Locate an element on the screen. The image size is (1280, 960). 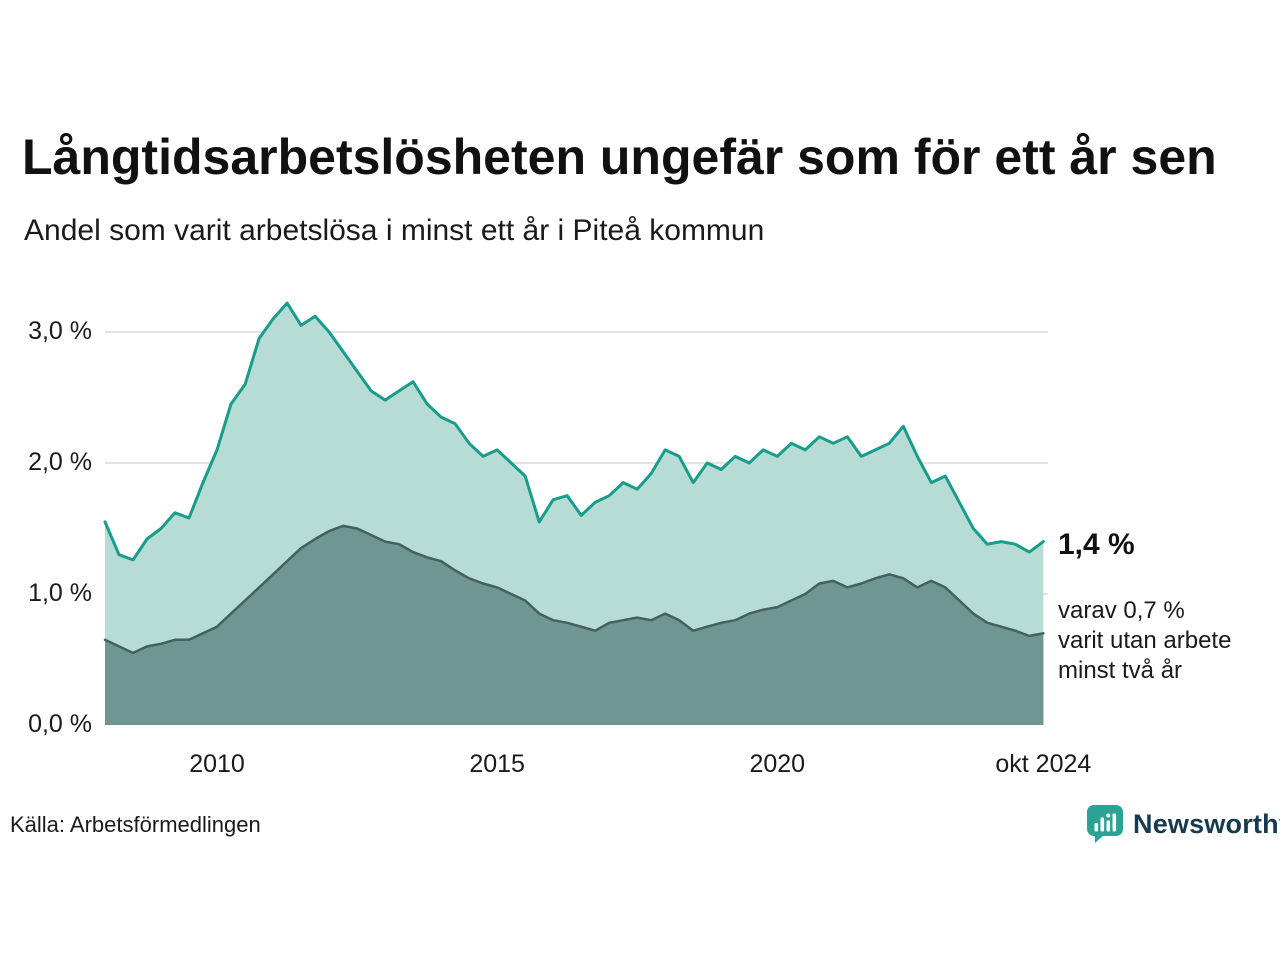
annotation-line: minst två år is located at coordinates (1120, 670).